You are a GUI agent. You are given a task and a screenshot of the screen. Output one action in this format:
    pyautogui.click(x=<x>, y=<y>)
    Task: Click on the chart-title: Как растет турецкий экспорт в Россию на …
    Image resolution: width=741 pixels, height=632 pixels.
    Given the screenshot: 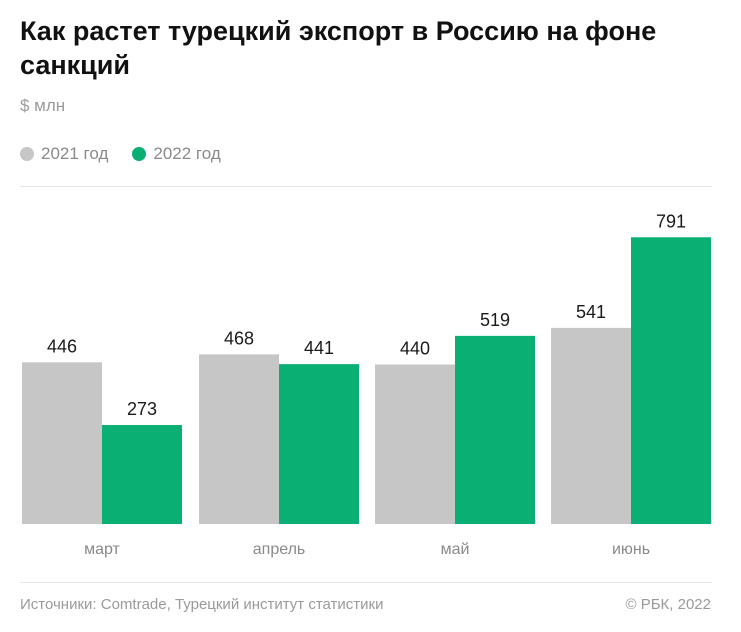 What is the action you would take?
    pyautogui.click(x=338, y=48)
    